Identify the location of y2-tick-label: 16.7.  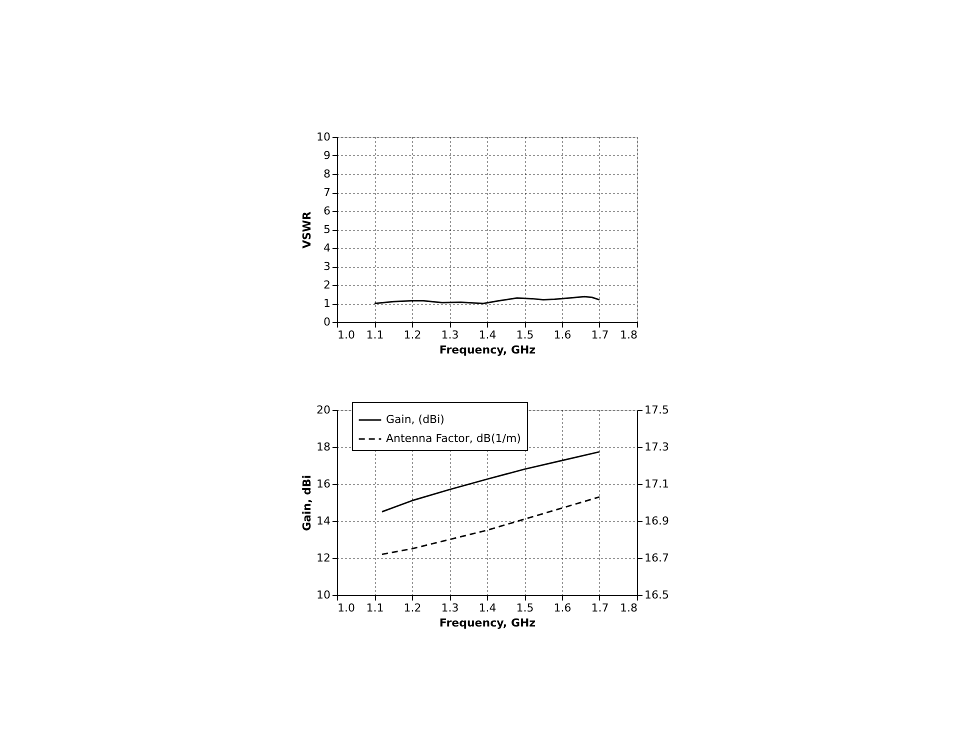
(656, 558).